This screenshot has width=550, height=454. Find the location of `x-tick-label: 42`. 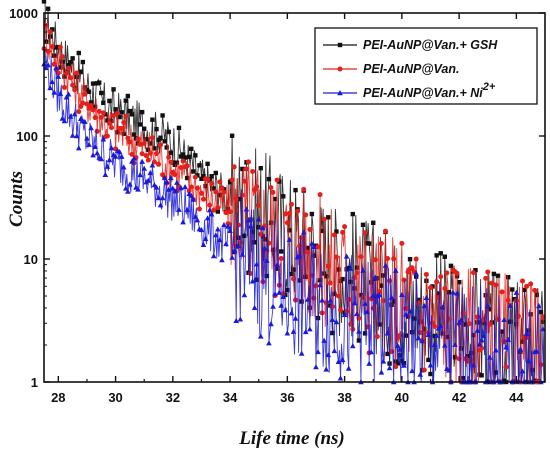

x-tick-label: 42 is located at coordinates (459, 397).